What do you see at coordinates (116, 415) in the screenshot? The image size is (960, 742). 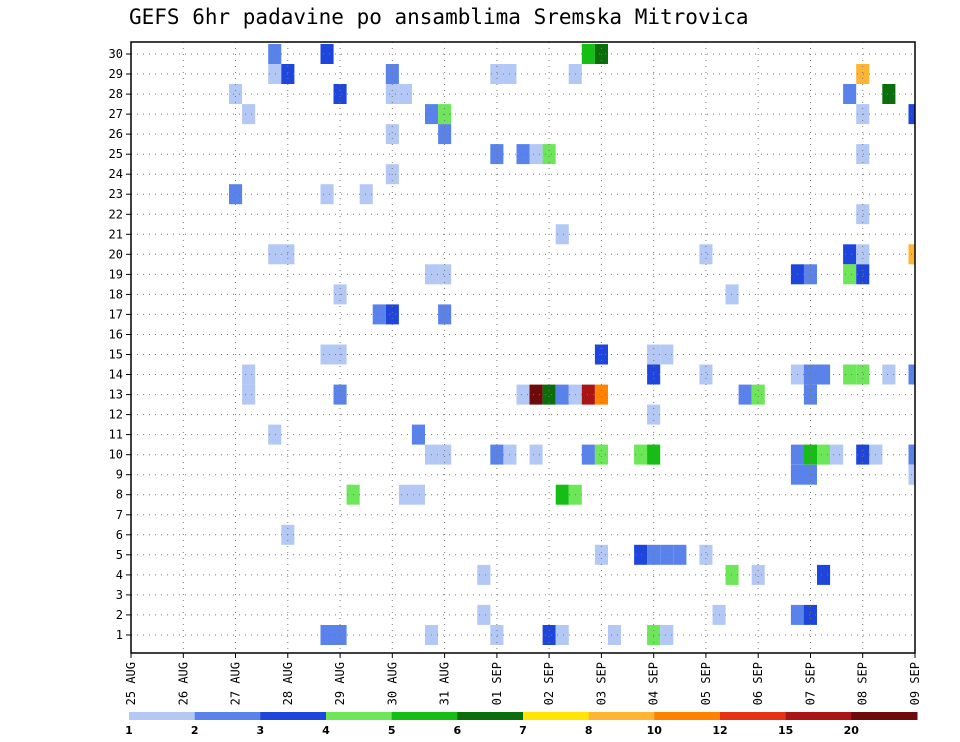 I see `y-tick-label: 12` at bounding box center [116, 415].